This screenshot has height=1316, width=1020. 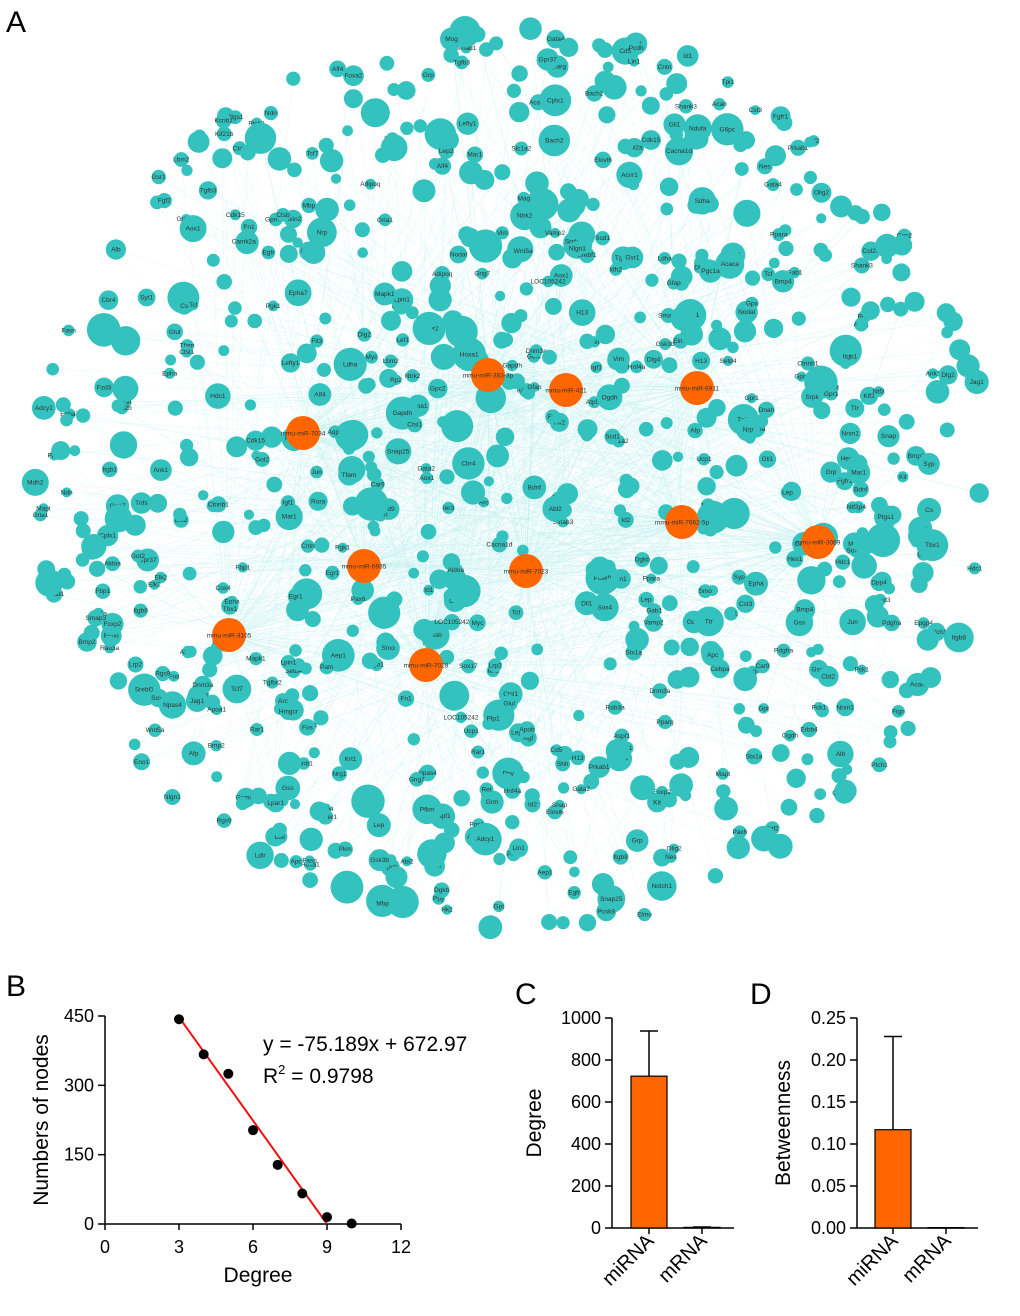 I want to click on mrna-node-label: Fbp1, so click(x=242, y=567).